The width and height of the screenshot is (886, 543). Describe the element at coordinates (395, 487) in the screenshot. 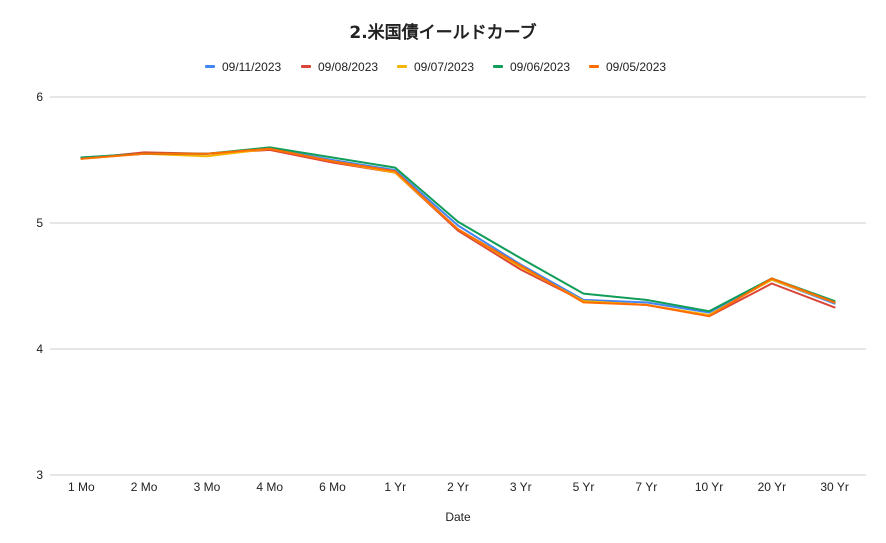

I see `x-tick-label: 1 Yr` at that location.